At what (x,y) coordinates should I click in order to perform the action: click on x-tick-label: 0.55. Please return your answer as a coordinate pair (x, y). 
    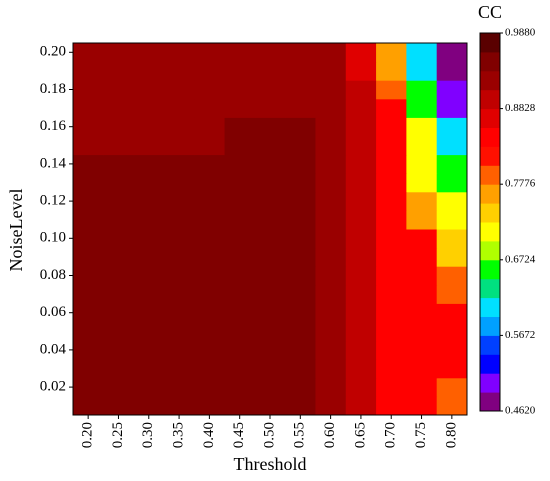
    Looking at the image, I should click on (300, 435).